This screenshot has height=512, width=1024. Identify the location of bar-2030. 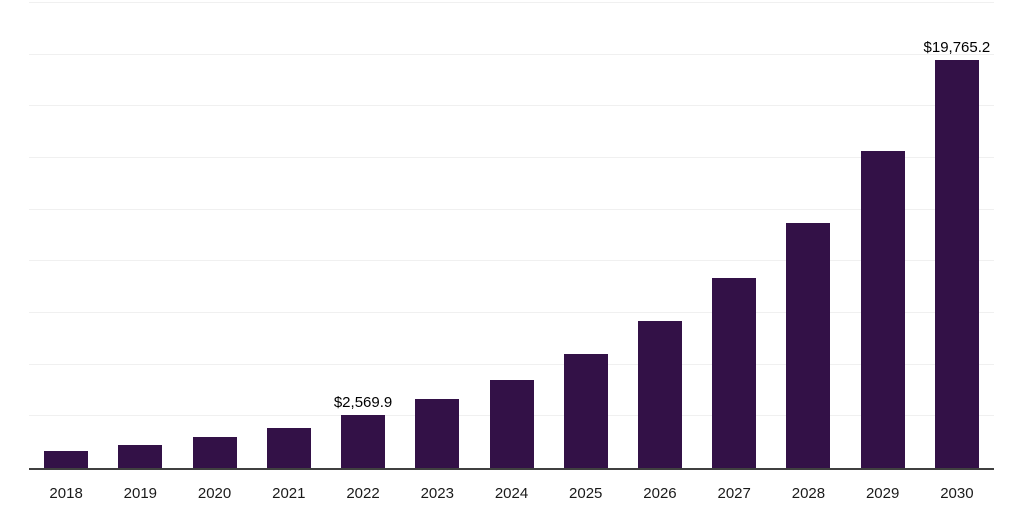
(956, 263).